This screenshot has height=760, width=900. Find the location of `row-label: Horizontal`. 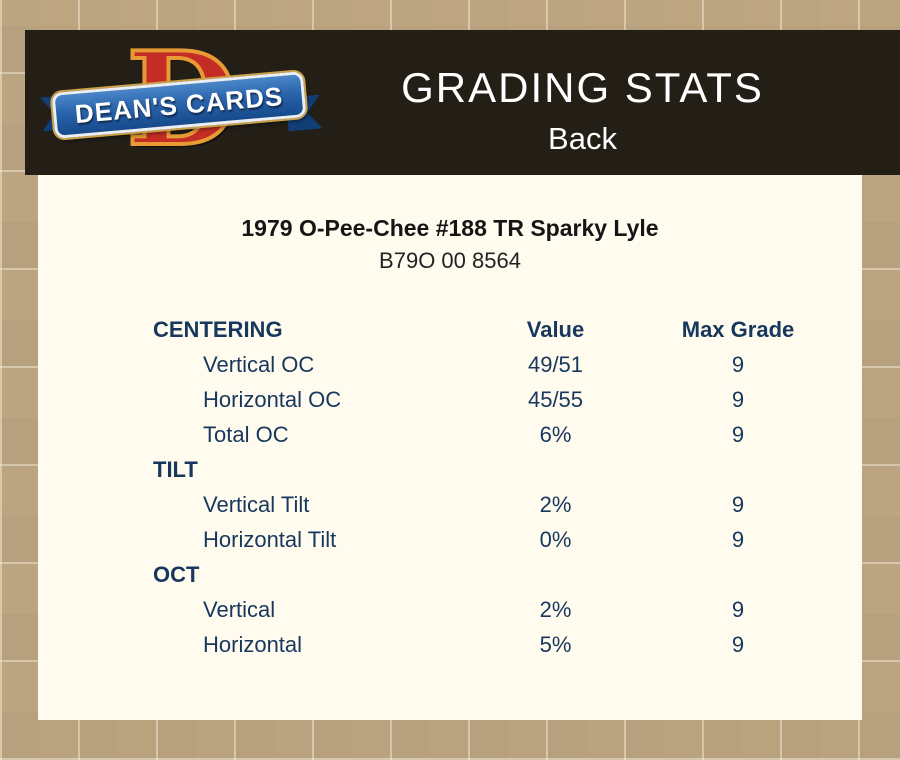

row-label: Horizontal is located at coordinates (253, 644).